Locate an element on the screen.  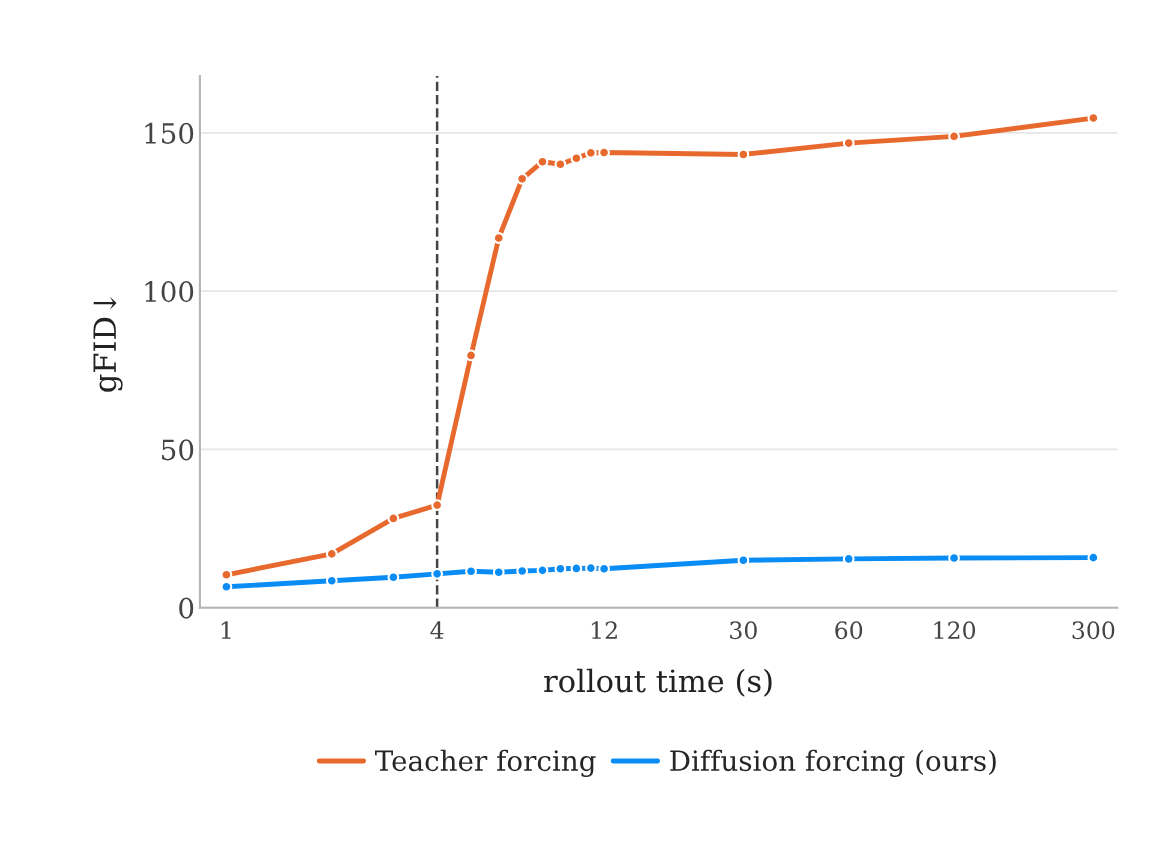
y-tick-label: 150 is located at coordinates (169, 133).